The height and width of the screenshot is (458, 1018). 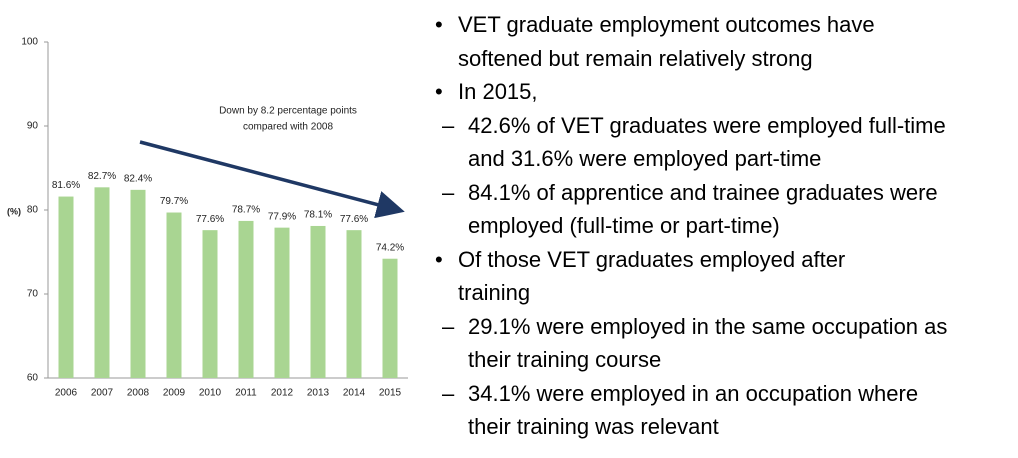 What do you see at coordinates (593, 426) in the screenshot?
I see `bullet-text: their training was relevant` at bounding box center [593, 426].